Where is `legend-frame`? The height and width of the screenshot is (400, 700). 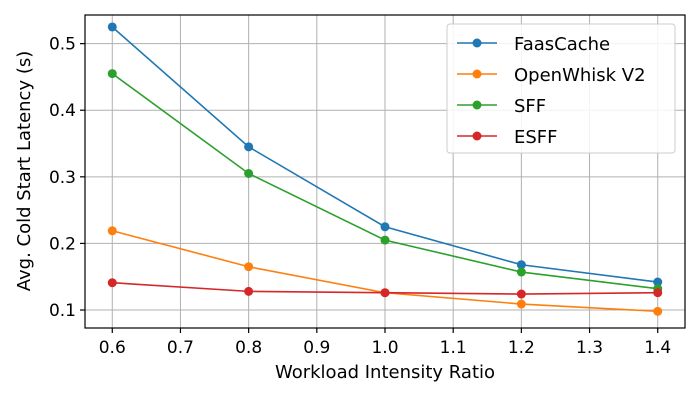
legend-frame is located at coordinates (561, 88).